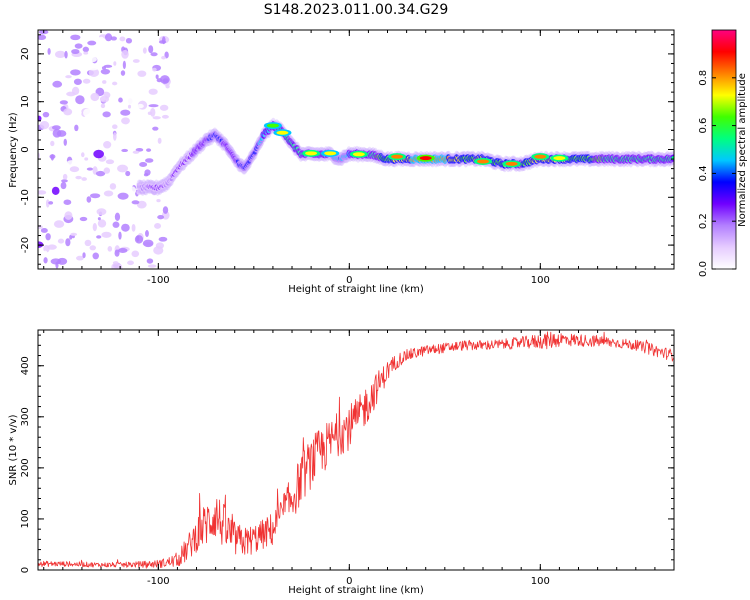  What do you see at coordinates (13, 449) in the screenshot?
I see `snr-ylabel: SNR (10 * v/v)` at bounding box center [13, 449].